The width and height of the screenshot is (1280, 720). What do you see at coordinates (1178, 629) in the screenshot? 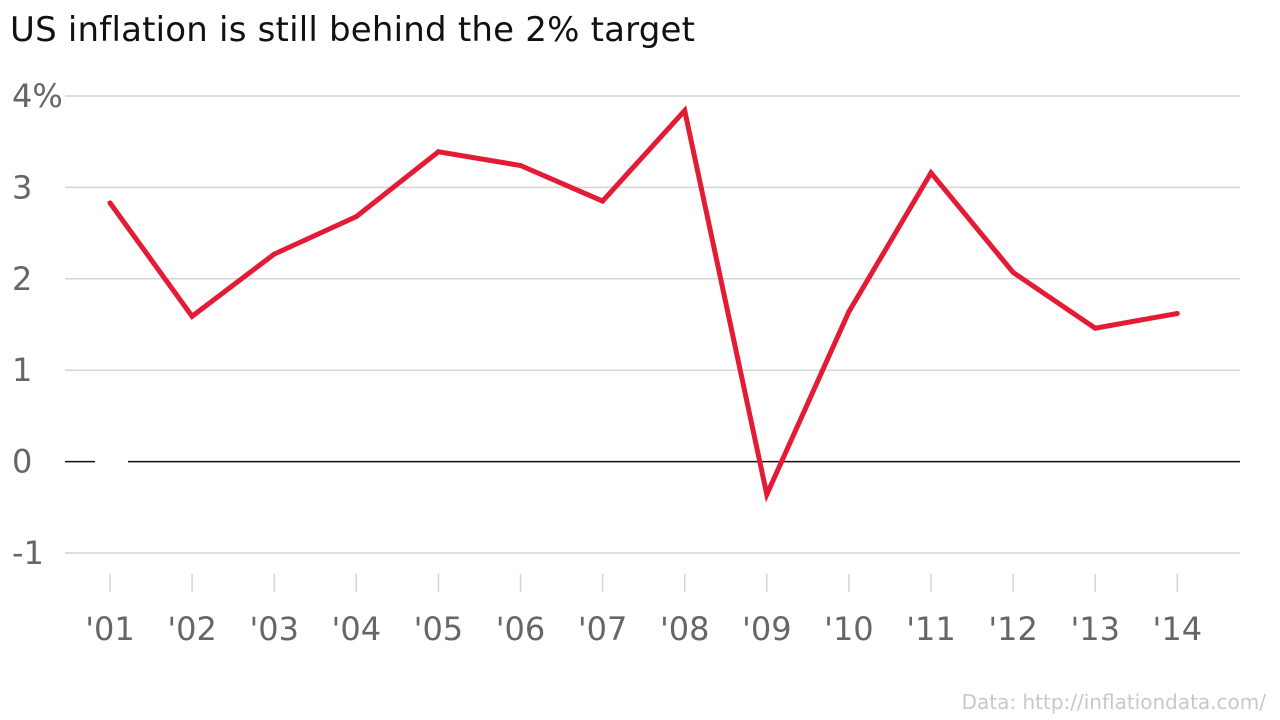
I see `x-tick-label: '14` at bounding box center [1178, 629].